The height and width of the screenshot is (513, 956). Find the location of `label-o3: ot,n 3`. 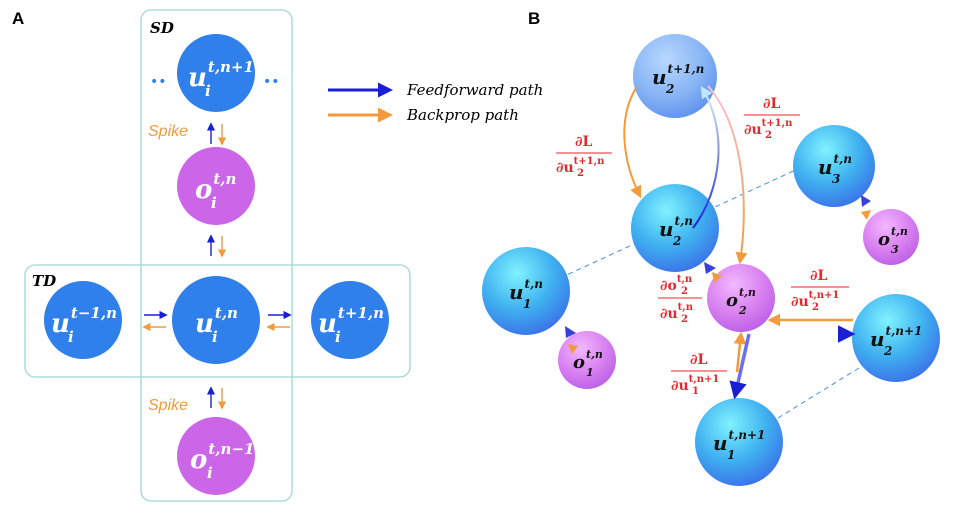

label-o3: ot,n 3 is located at coordinates (893, 240).